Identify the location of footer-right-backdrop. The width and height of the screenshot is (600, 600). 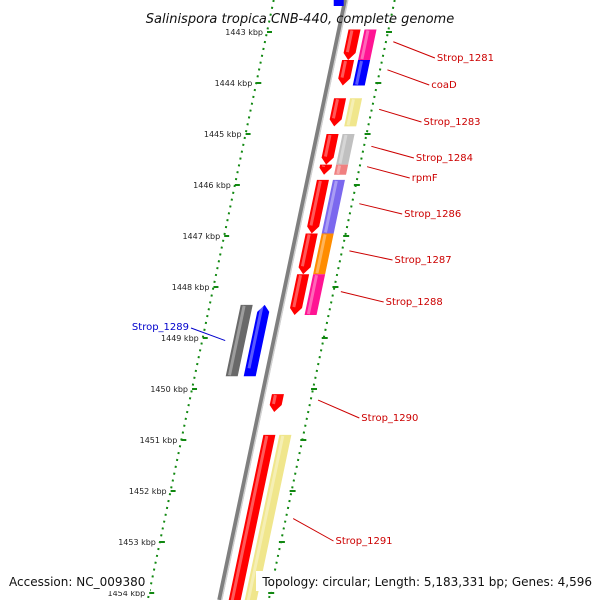
(426, 581).